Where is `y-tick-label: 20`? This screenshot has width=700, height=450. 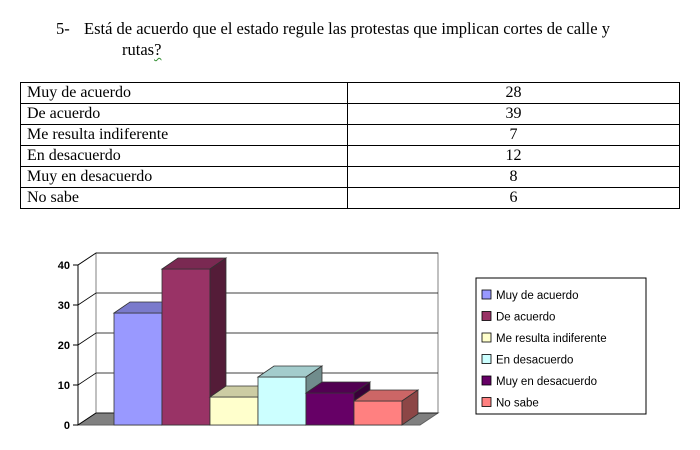
y-tick-label: 20 is located at coordinates (64, 346).